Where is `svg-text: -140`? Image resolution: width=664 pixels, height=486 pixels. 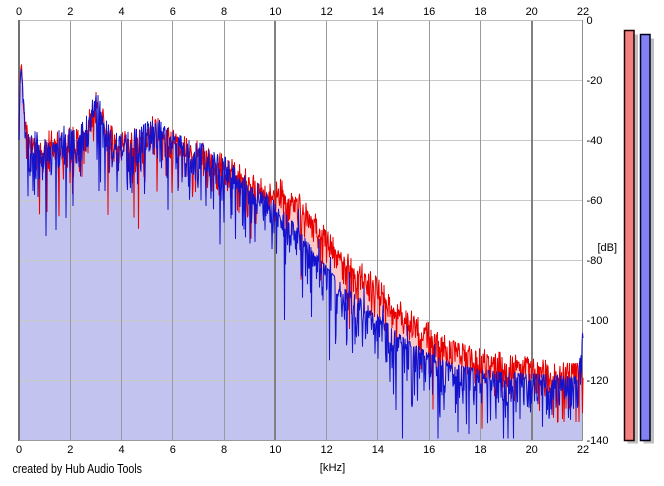
svg-text: -140 is located at coordinates (598, 441).